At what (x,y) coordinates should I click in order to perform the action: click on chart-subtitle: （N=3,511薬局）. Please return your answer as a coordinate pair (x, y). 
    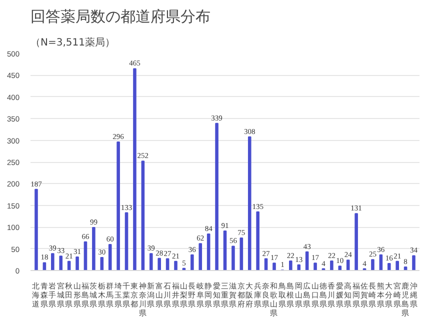
    Looking at the image, I should click on (72, 42).